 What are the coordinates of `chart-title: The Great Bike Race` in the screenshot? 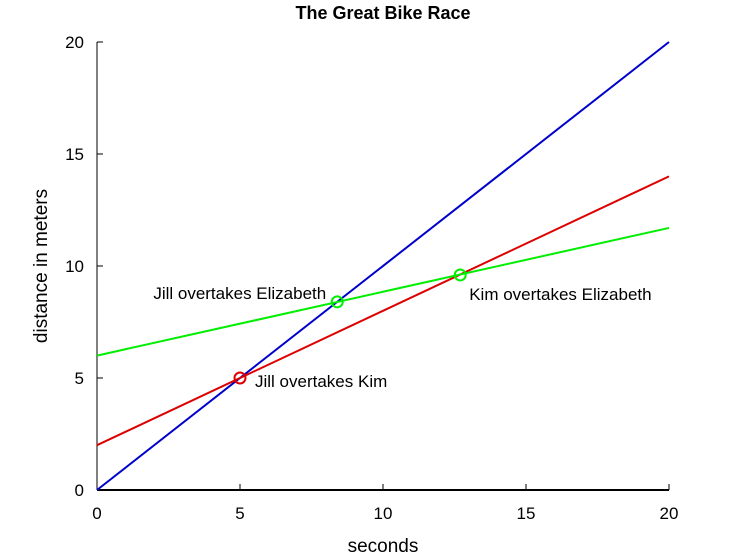 It's located at (382, 13).